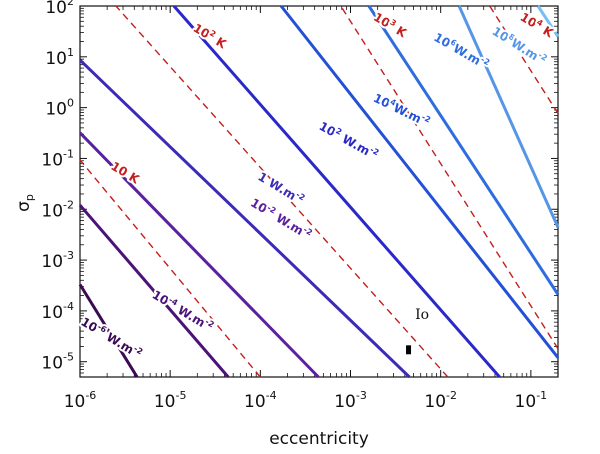 The width and height of the screenshot is (600, 454). Describe the element at coordinates (57, 260) in the screenshot. I see `y-tick-label: 10⁻³` at that location.